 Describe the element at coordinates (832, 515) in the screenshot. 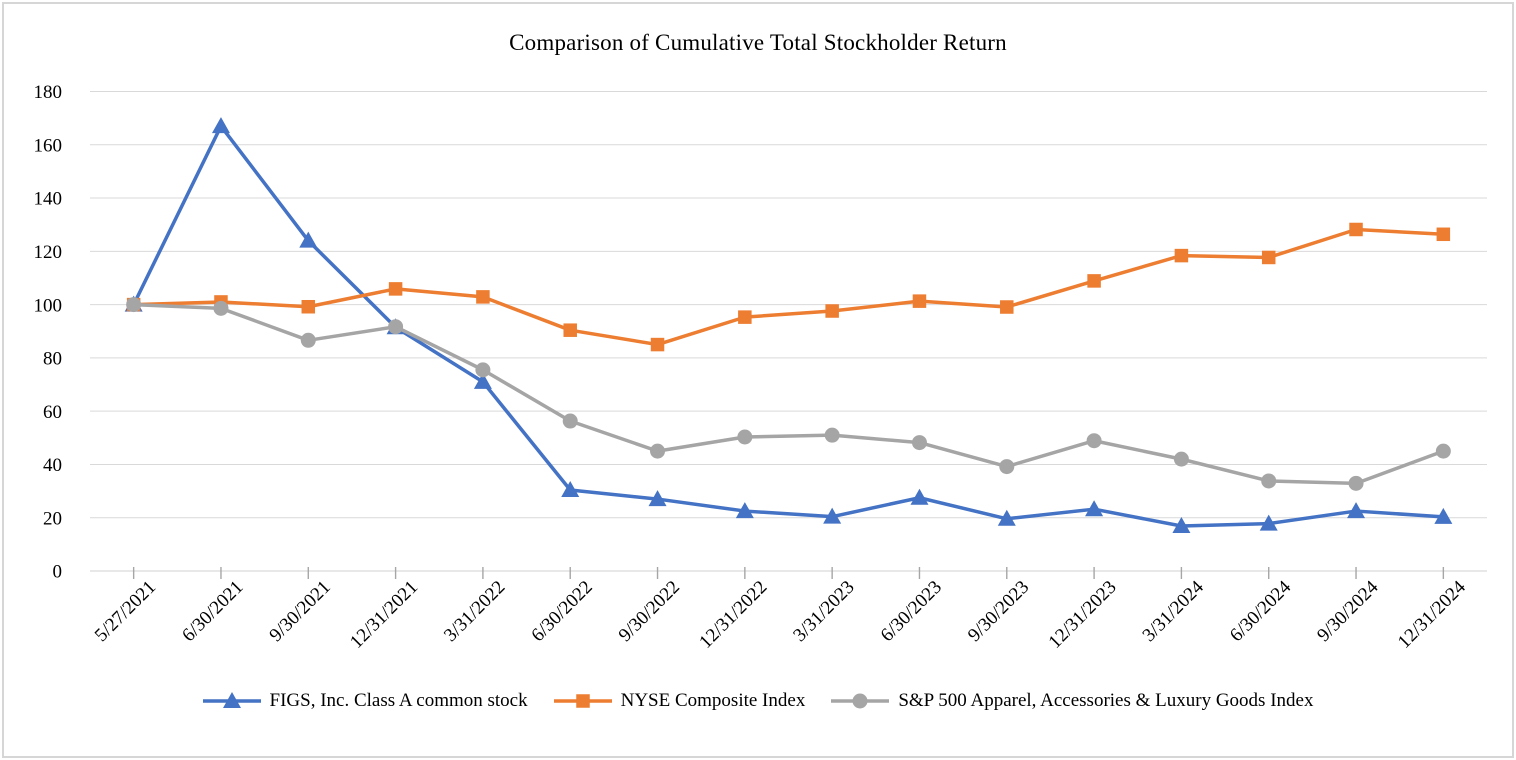

I see `data-point-figs-inc-class-a-common-stock-3-31-2023` at that location.